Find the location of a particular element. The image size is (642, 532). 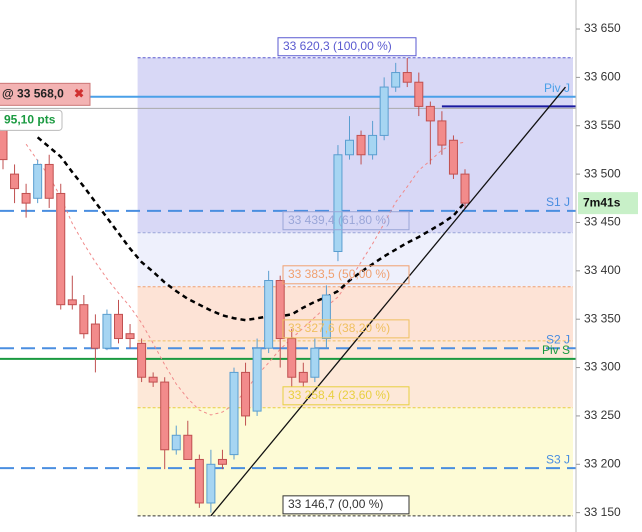

y-tick-label: 33 650 is located at coordinates (602, 28).